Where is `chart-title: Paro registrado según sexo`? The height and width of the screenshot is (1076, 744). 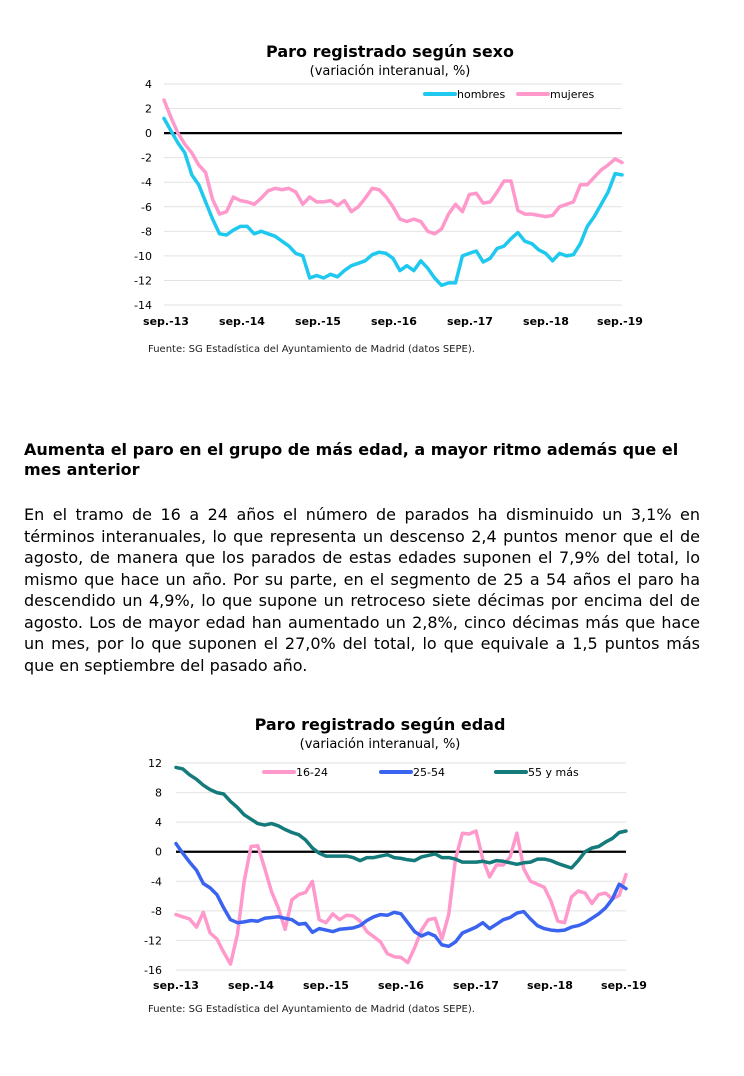 chart-title: Paro registrado según sexo is located at coordinates (390, 51).